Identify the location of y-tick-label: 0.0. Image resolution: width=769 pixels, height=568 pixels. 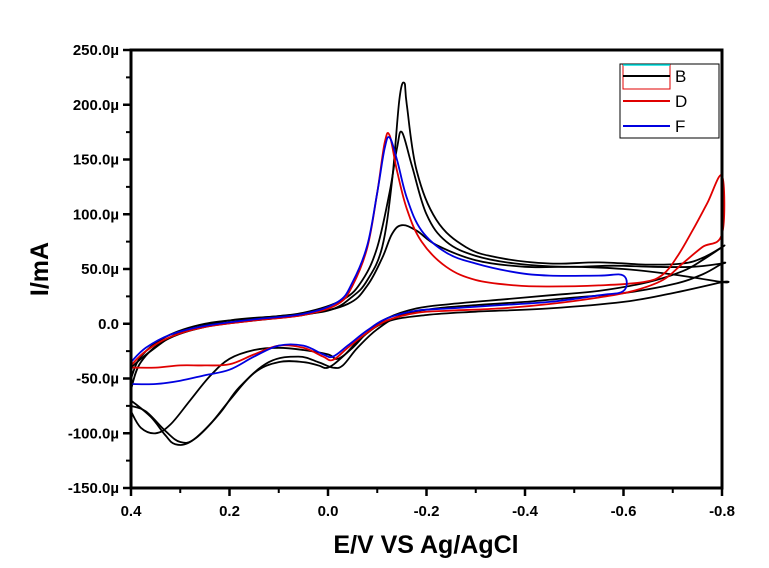
(108, 324).